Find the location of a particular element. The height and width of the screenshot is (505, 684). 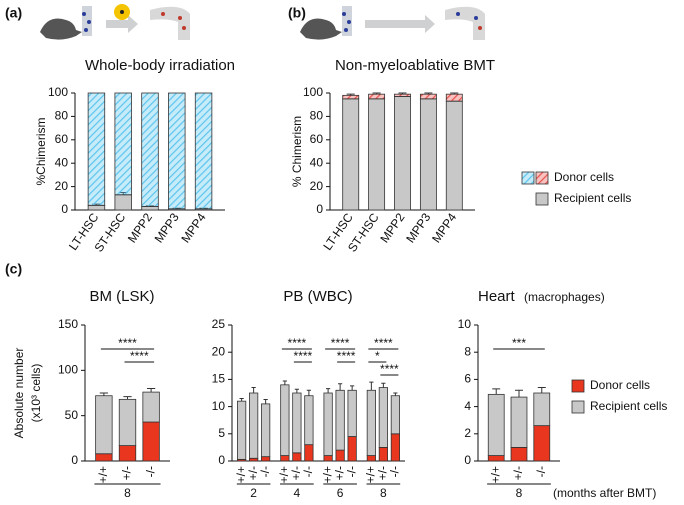

y-tick-label: 150 is located at coordinates (68, 324).